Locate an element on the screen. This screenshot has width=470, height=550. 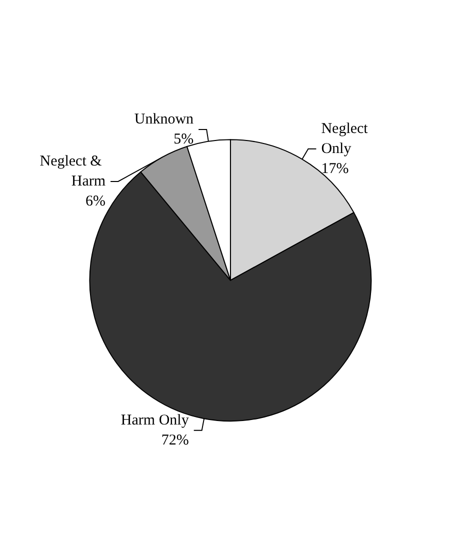
slice-label: Neglect Only is located at coordinates (346, 138).